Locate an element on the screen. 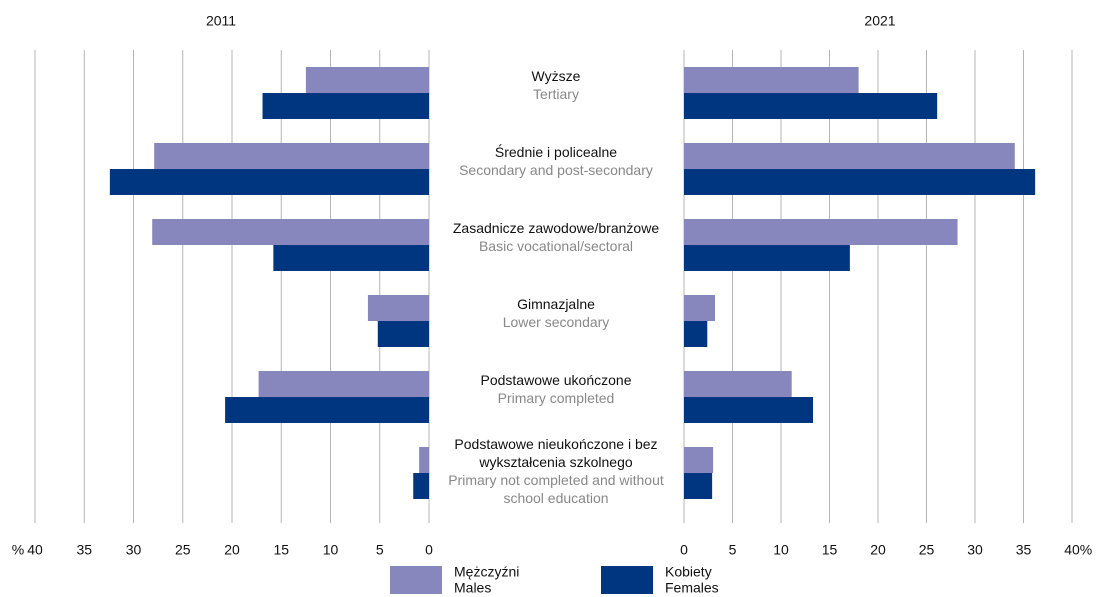 Image resolution: width=1098 pixels, height=597 pixels. panel-title: 2021 is located at coordinates (879, 21).